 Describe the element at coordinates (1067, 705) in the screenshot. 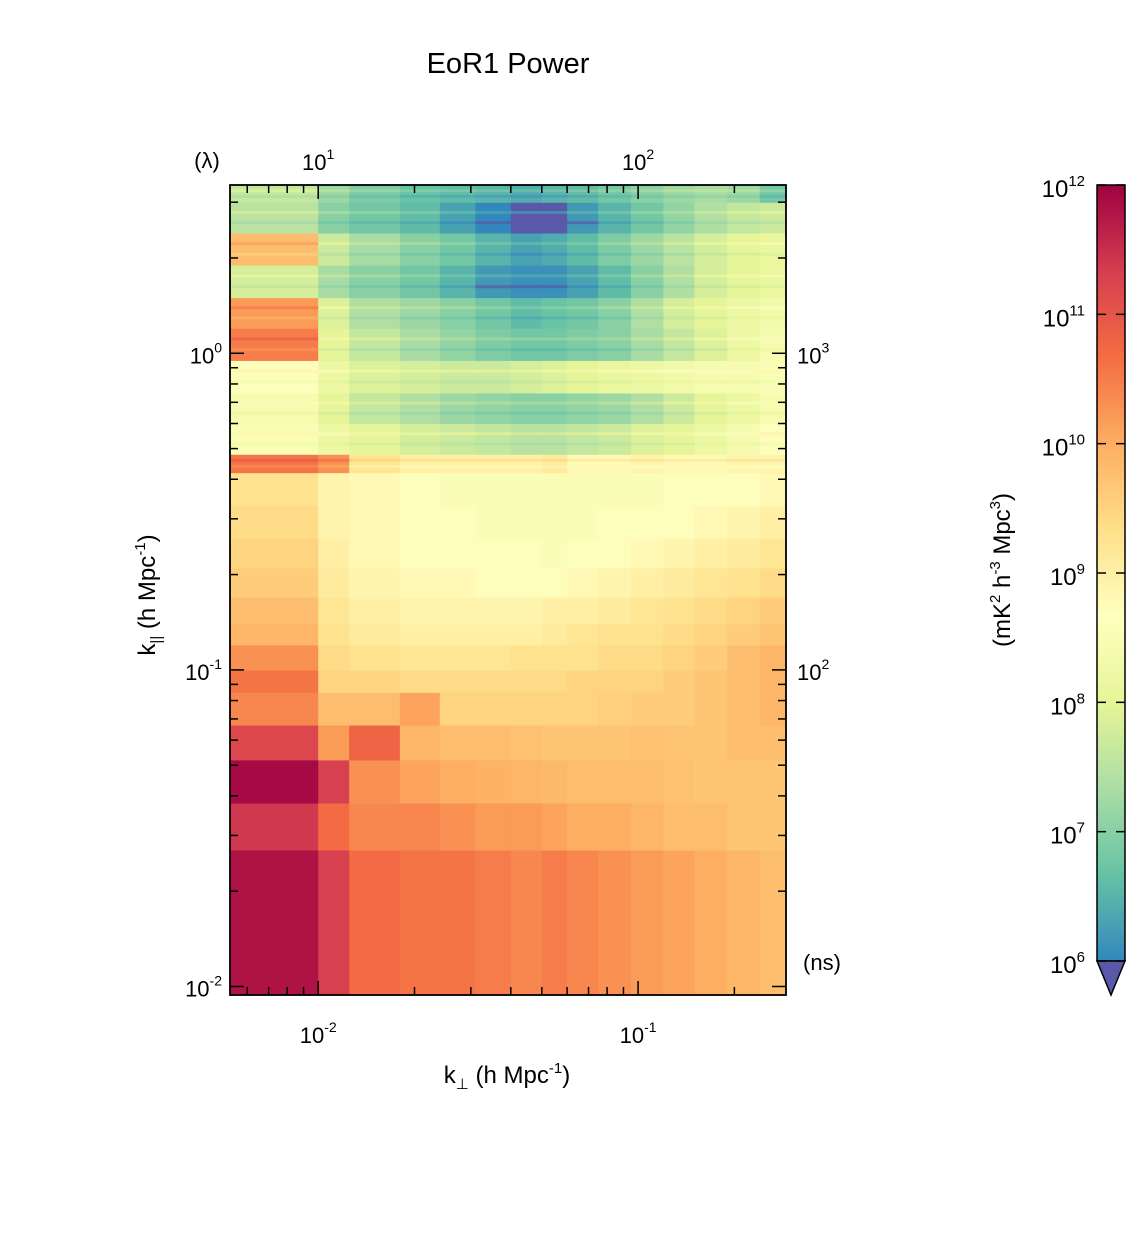

I see `colorbar-tick-label: 108` at that location.